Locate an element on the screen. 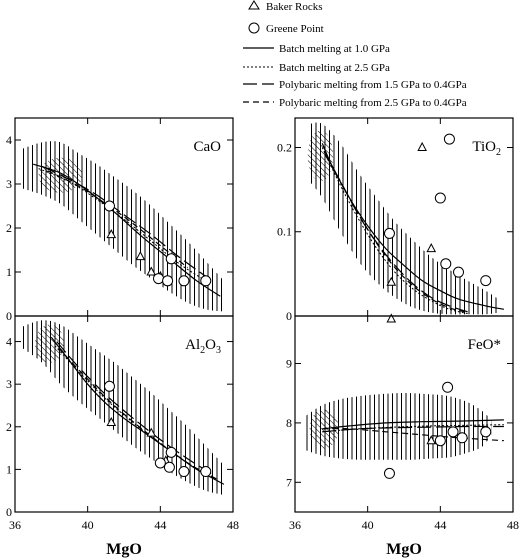  y-tick-label: 9 is located at coordinates (289, 364).